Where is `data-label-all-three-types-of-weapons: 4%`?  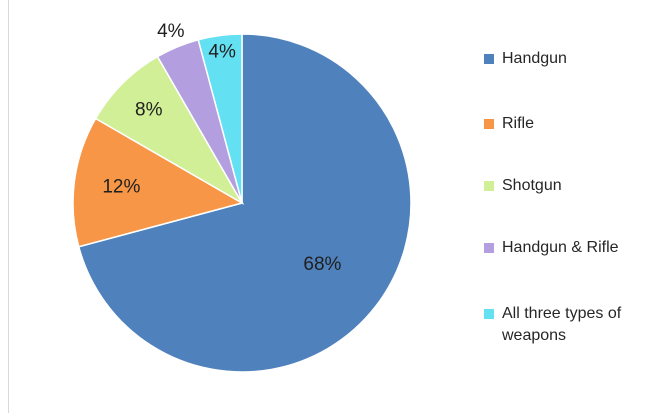
data-label-all-three-types-of-weapons: 4% is located at coordinates (222, 52).